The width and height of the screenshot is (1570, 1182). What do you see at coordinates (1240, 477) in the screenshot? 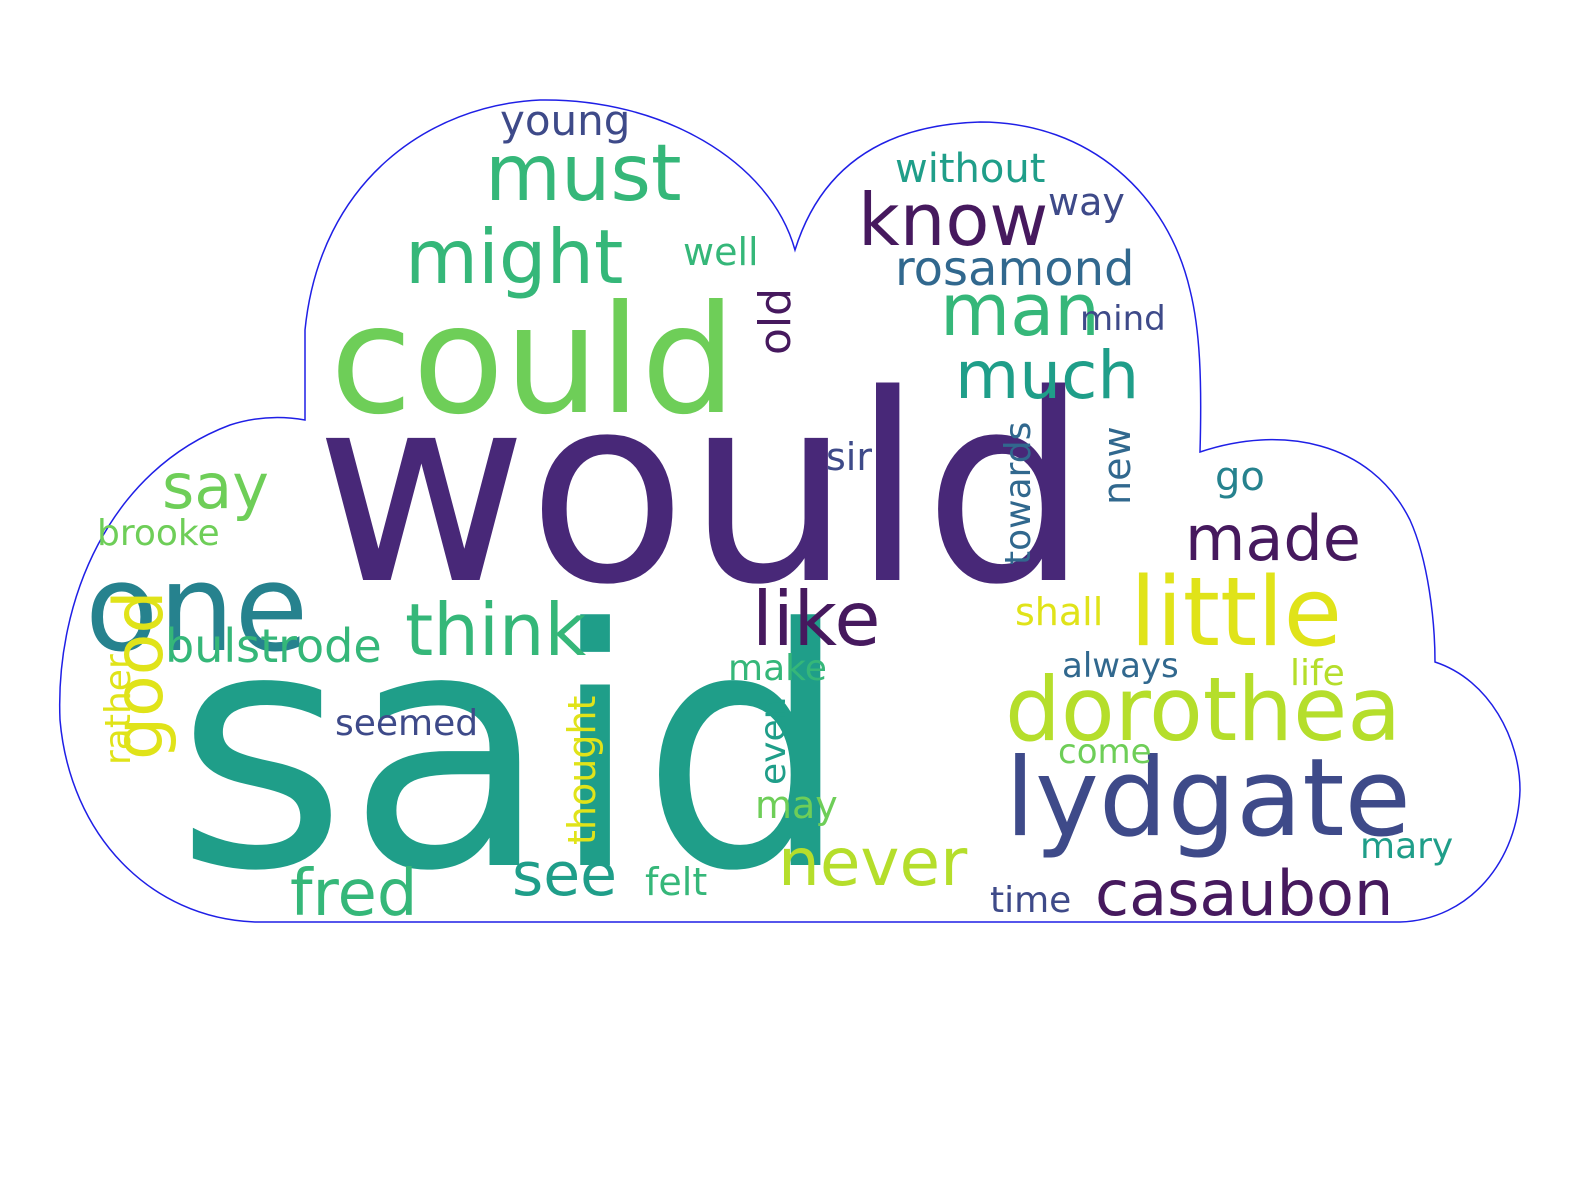
I see `word-go: go` at bounding box center [1240, 477].